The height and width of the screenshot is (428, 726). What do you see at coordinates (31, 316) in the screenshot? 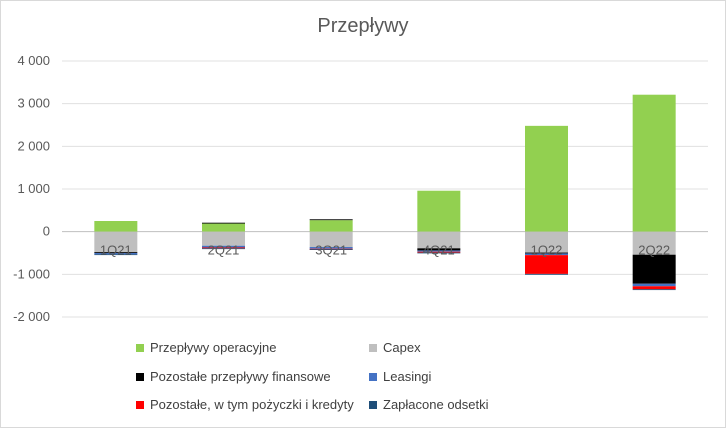
I see `y-tick-label: -2 000` at bounding box center [31, 316].